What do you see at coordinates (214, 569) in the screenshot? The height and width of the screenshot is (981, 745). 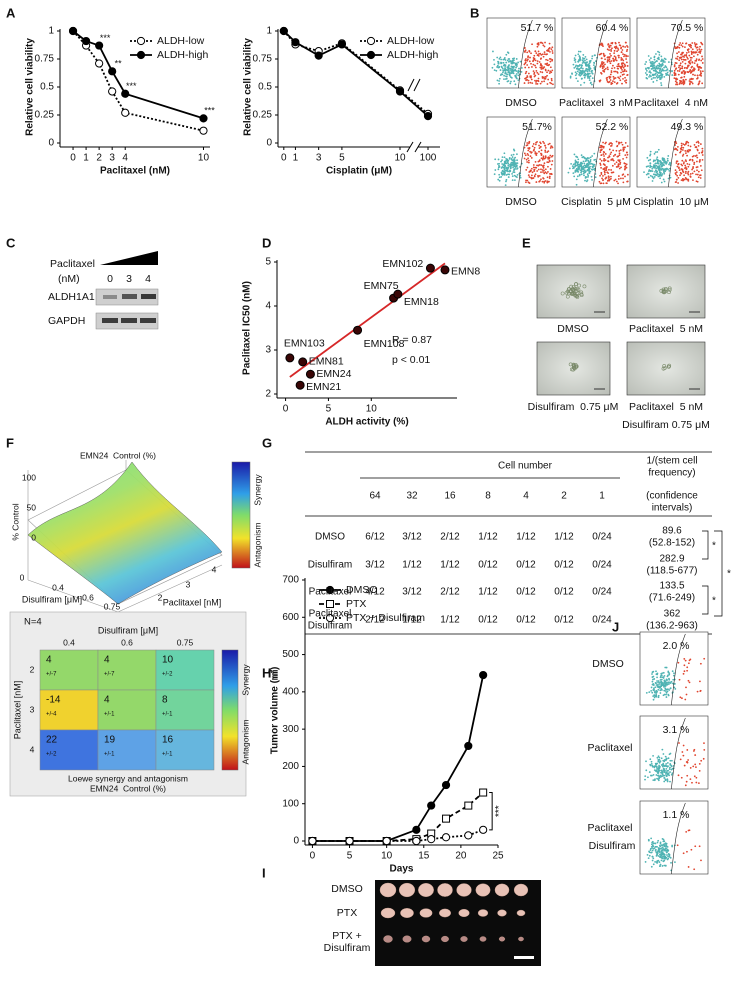 I see `tick-label: 4` at bounding box center [214, 569].